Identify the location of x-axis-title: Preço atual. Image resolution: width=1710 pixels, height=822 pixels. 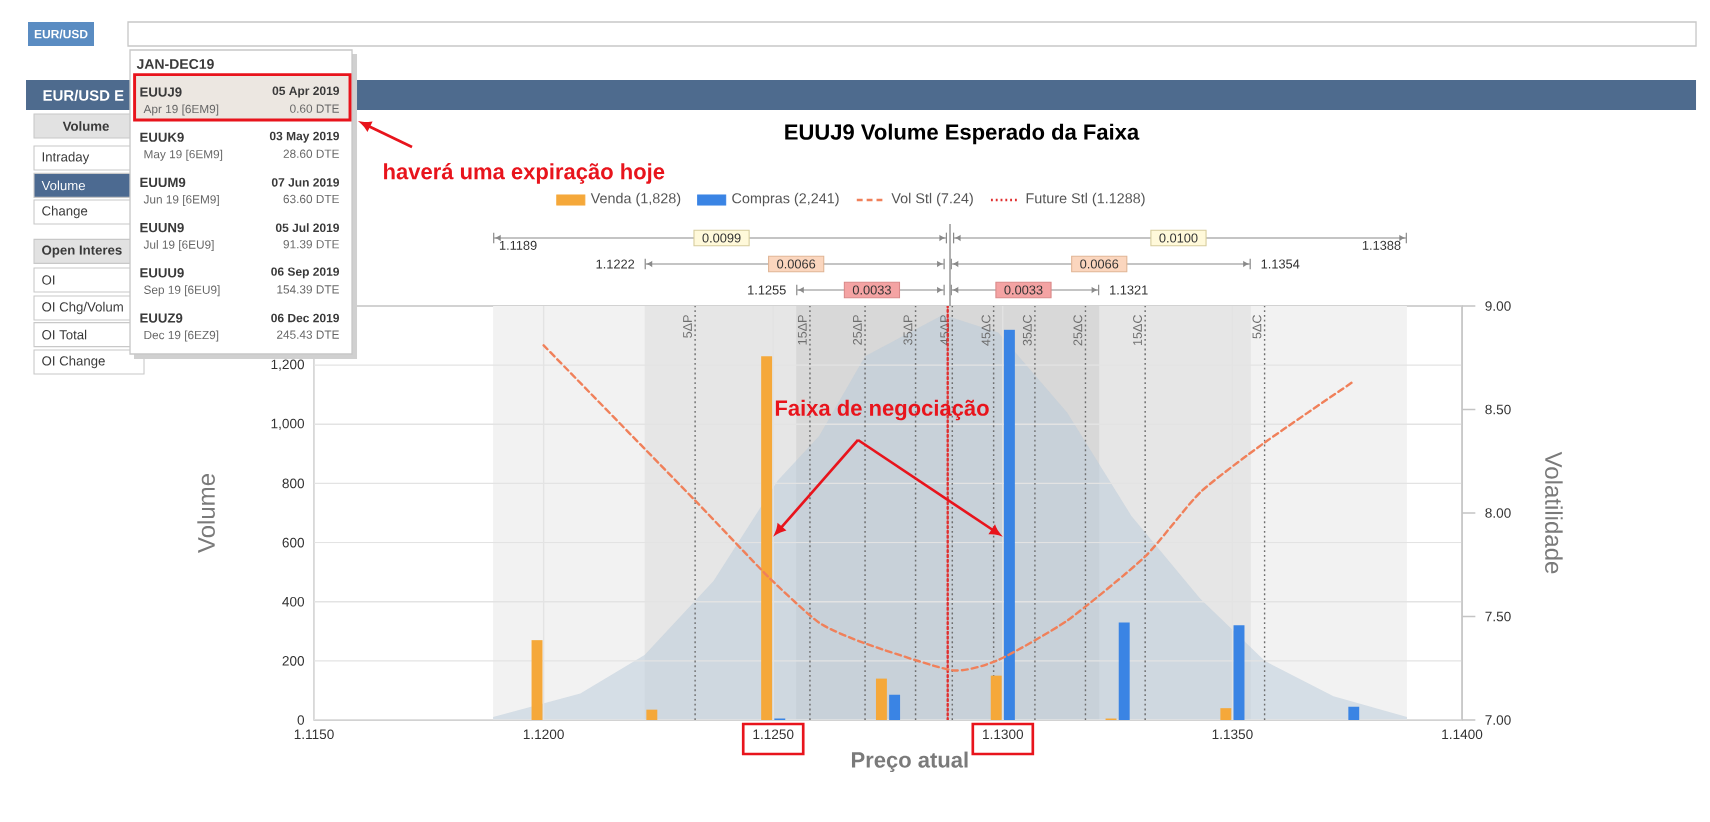
(909, 762).